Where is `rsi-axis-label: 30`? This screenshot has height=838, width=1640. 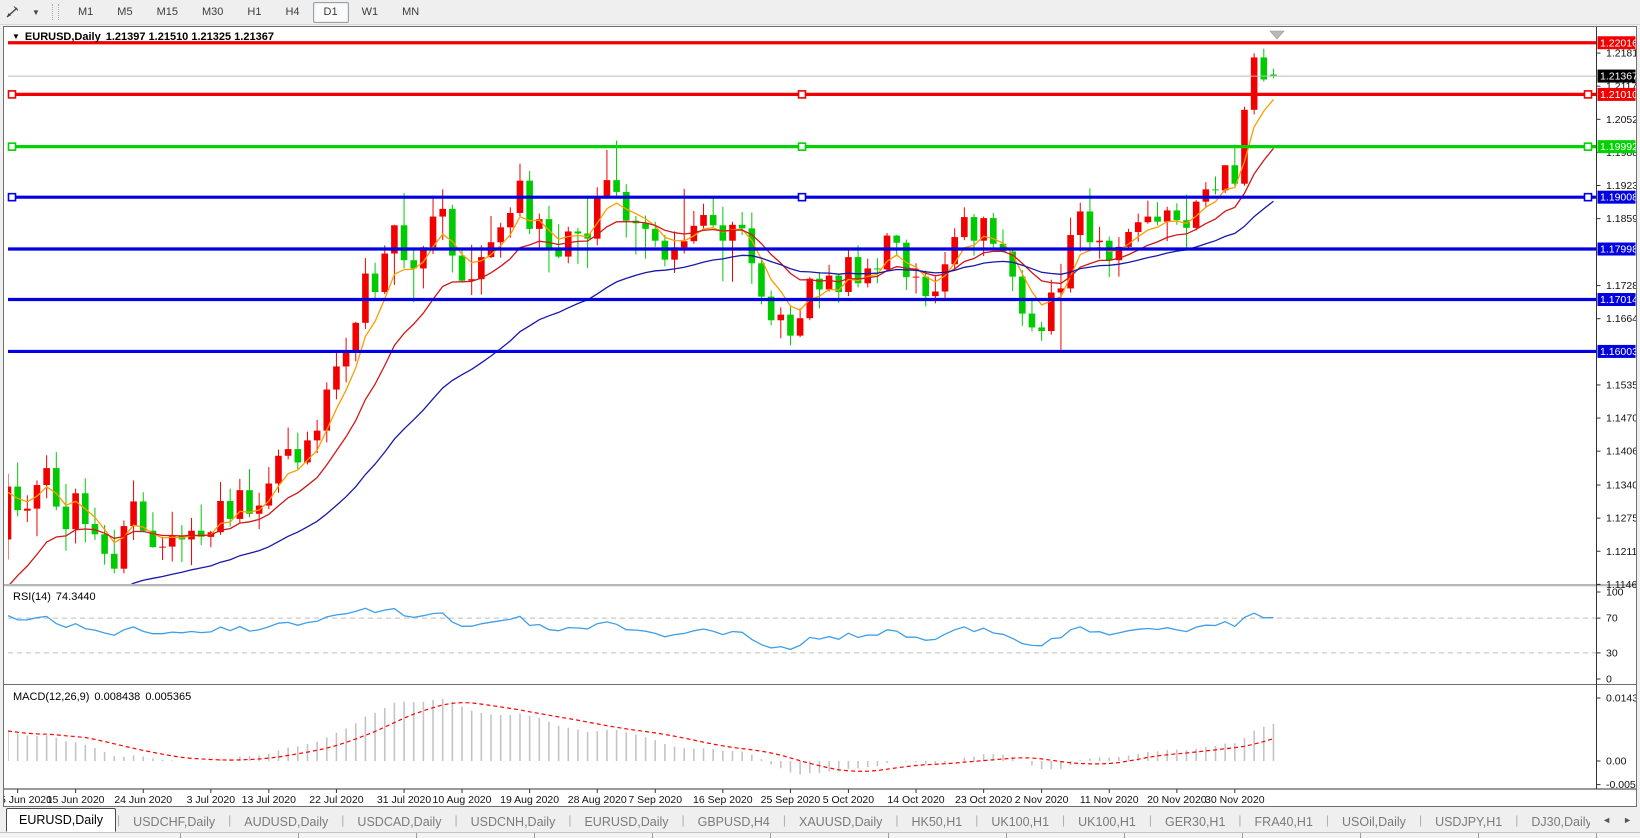
rsi-axis-label: 30 is located at coordinates (1612, 653).